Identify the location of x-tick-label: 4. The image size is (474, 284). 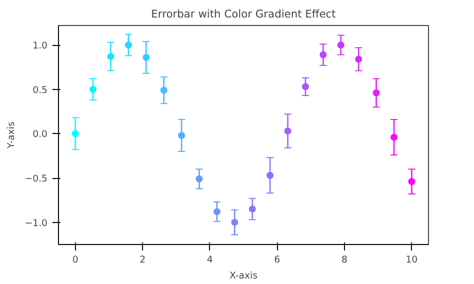
(209, 260).